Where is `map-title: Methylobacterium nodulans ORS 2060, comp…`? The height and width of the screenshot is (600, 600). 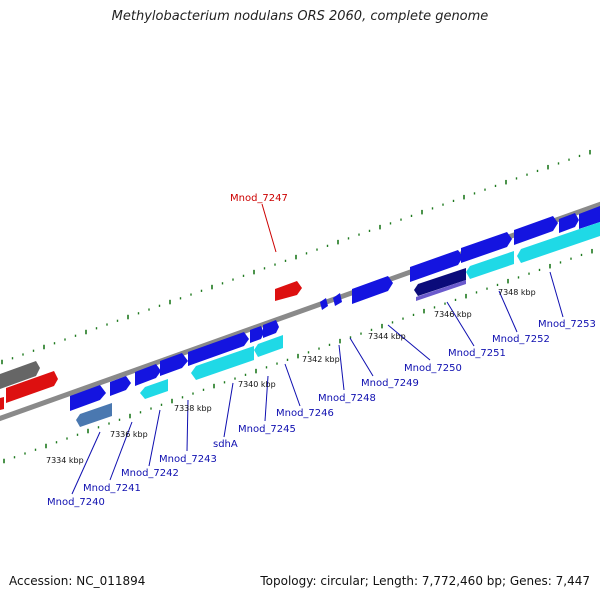
map-title: Methylobacterium nodulans ORS 2060, comp… is located at coordinates (300, 16).